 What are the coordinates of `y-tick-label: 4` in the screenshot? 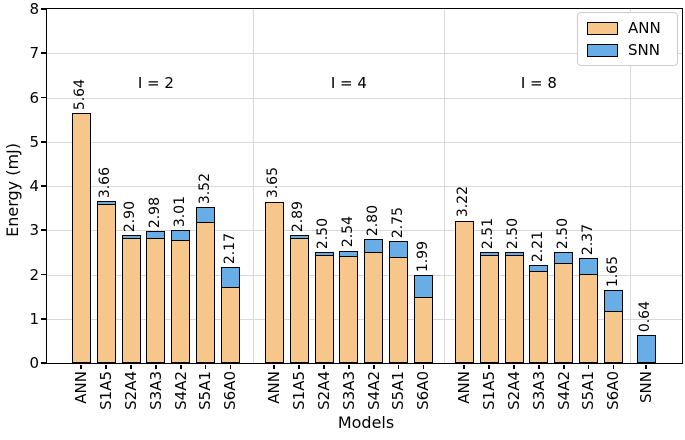 It's located at (34, 186).